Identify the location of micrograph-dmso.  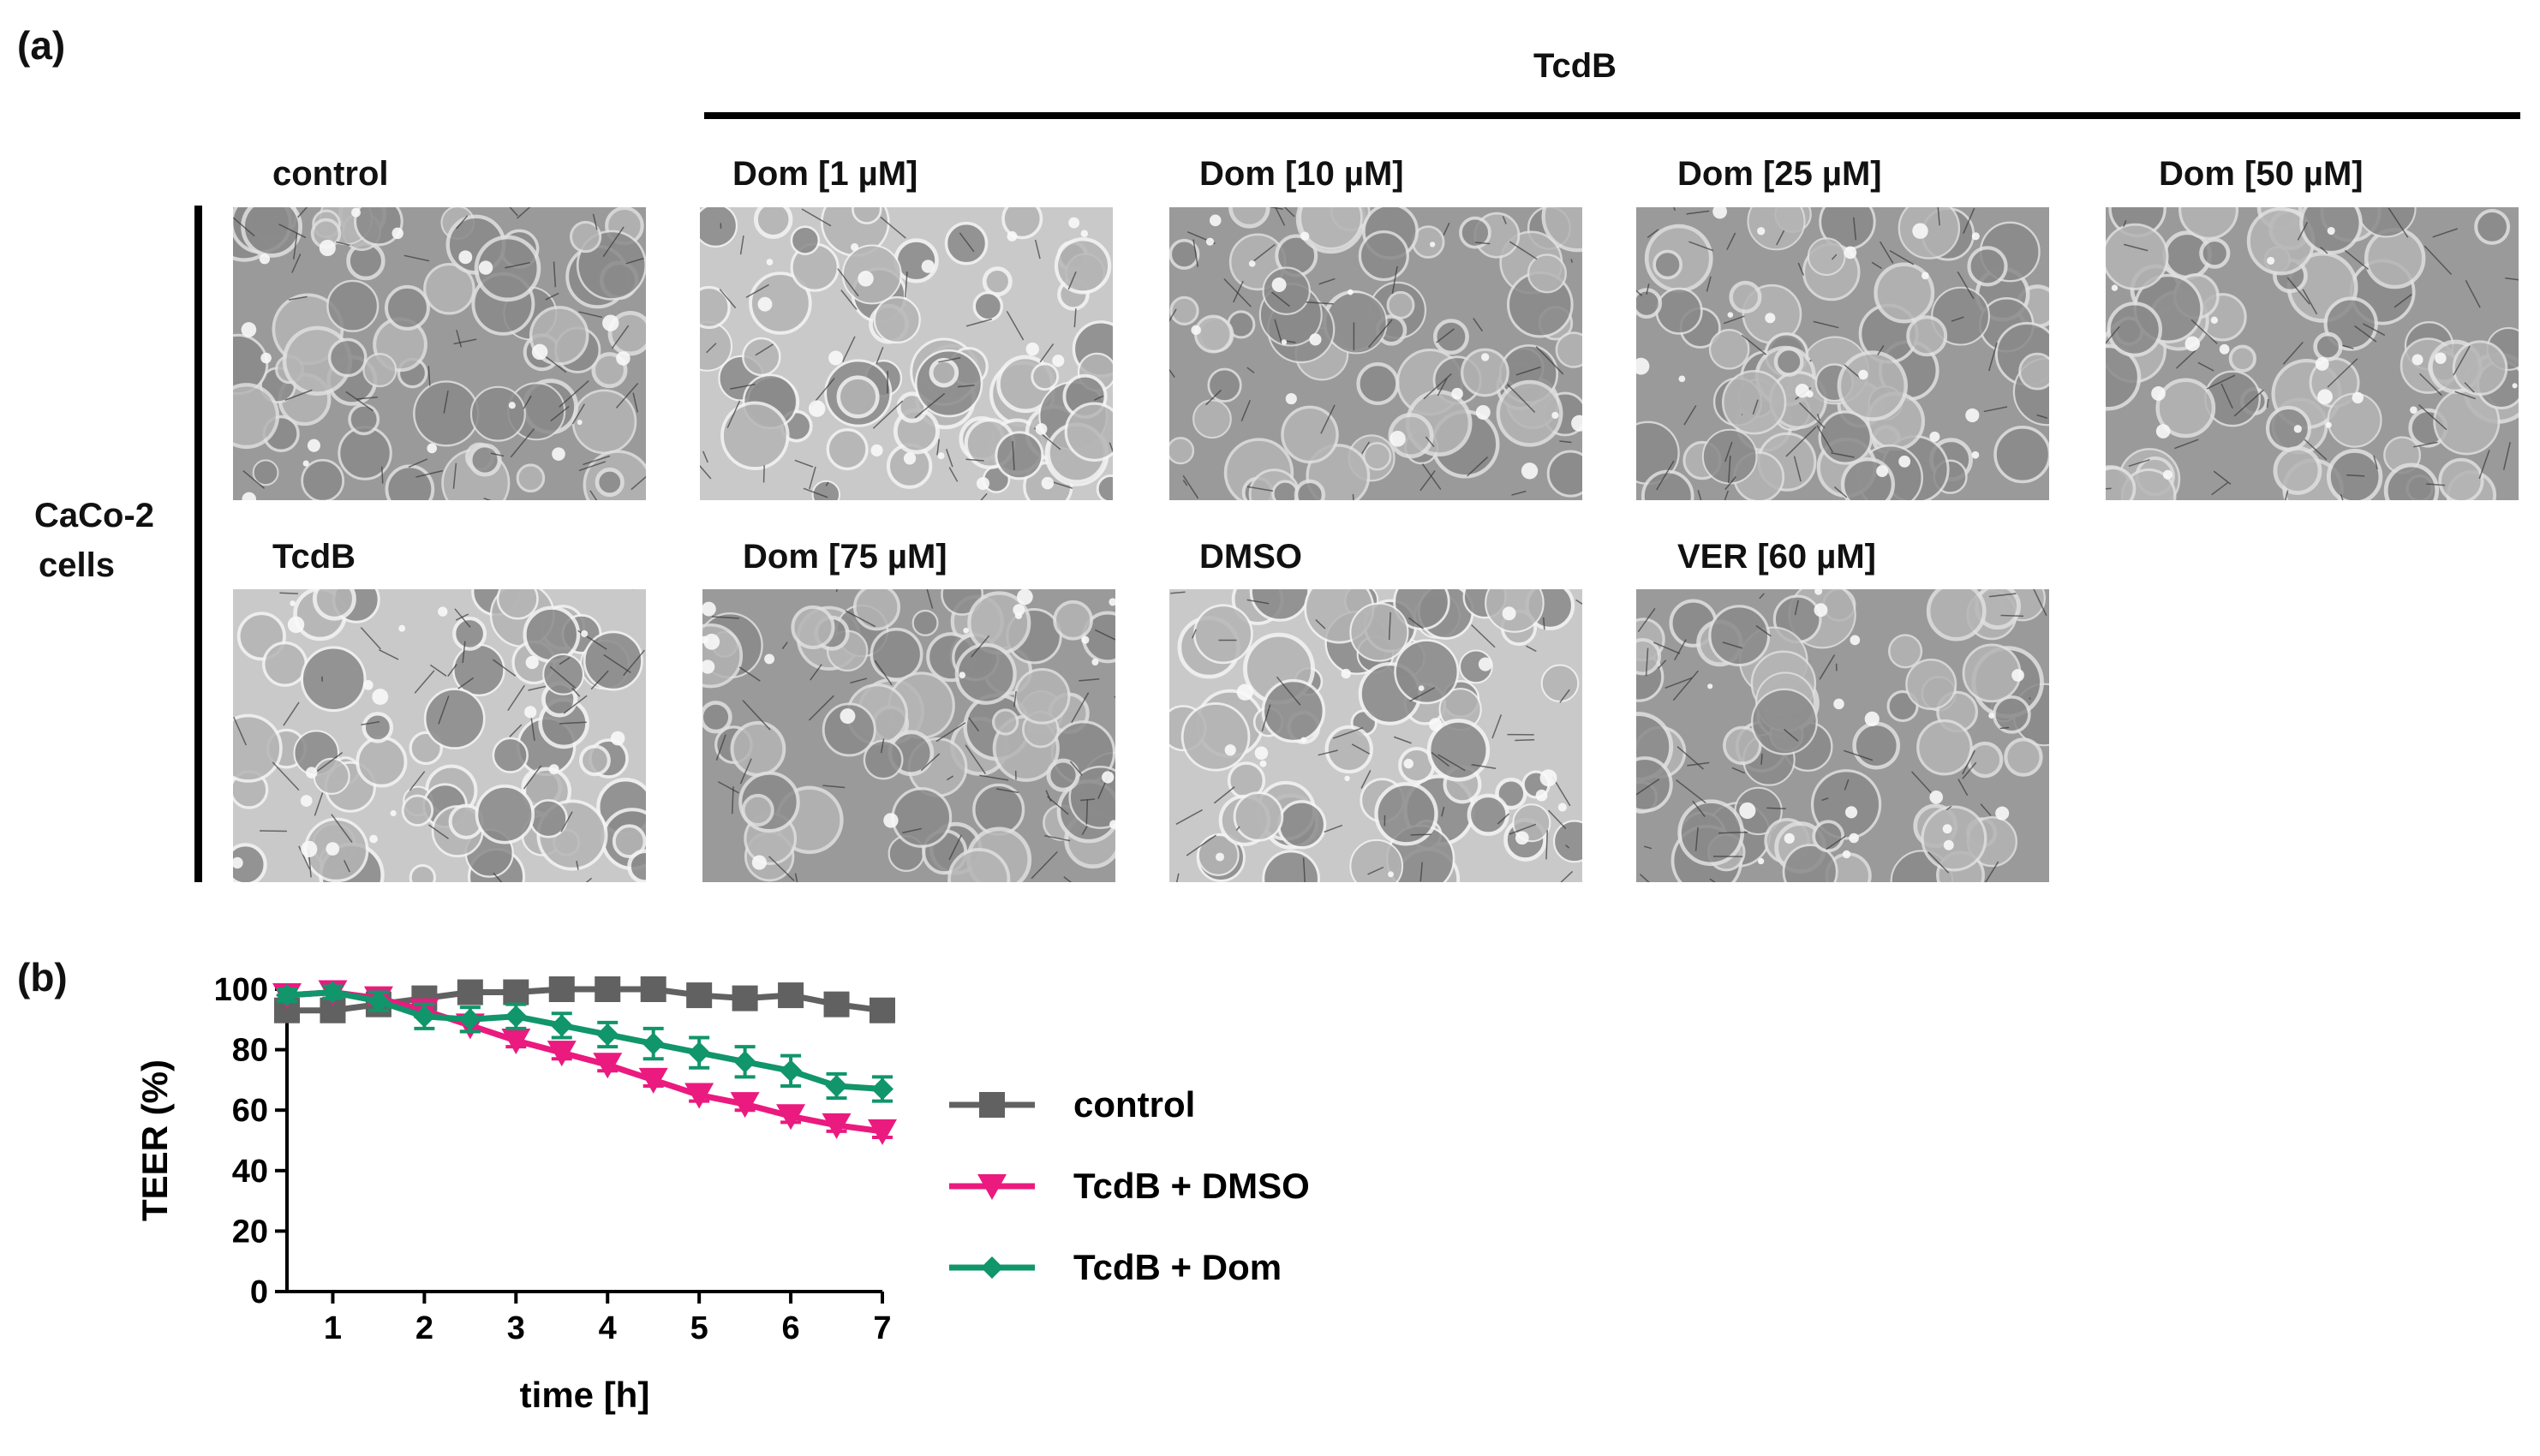
(1375, 735).